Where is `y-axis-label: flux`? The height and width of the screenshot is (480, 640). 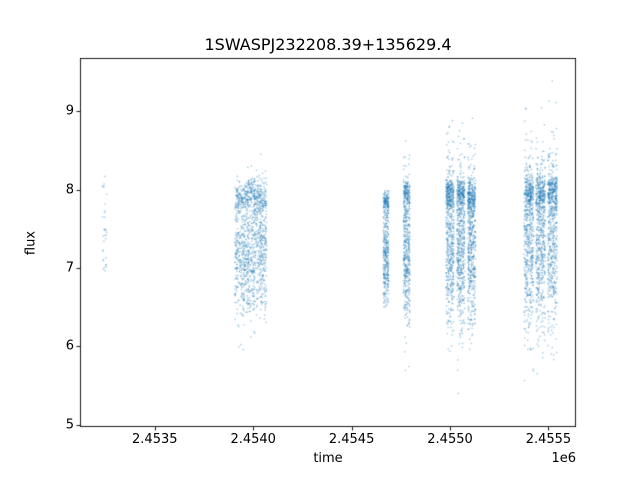 y-axis-label: flux is located at coordinates (31, 243).